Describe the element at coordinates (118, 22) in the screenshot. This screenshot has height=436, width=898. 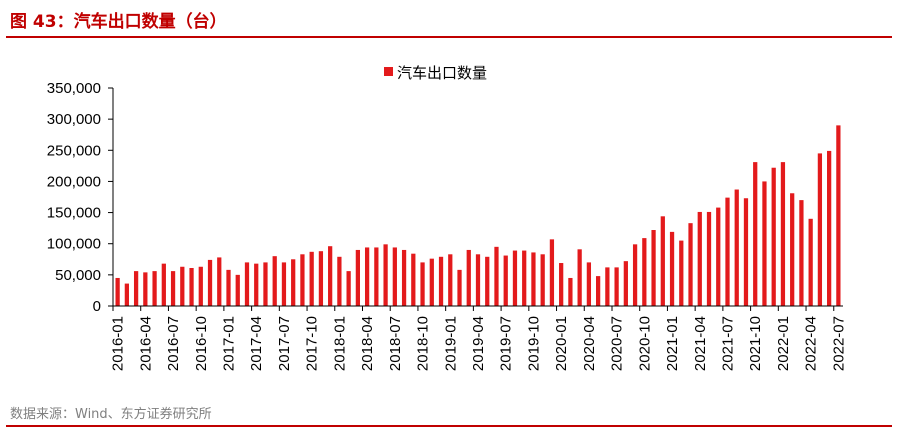
I see `figure-title: 图 43：汽车出口数量（台）` at that location.